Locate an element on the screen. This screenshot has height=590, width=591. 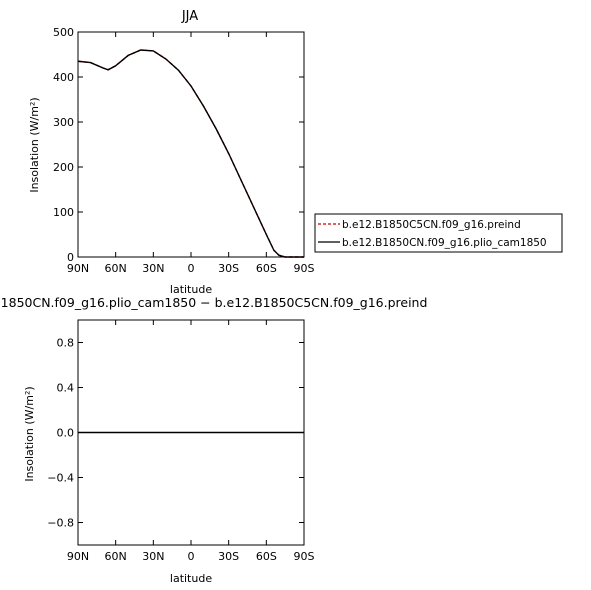
top-chart-title: JJA is located at coordinates (189, 16).